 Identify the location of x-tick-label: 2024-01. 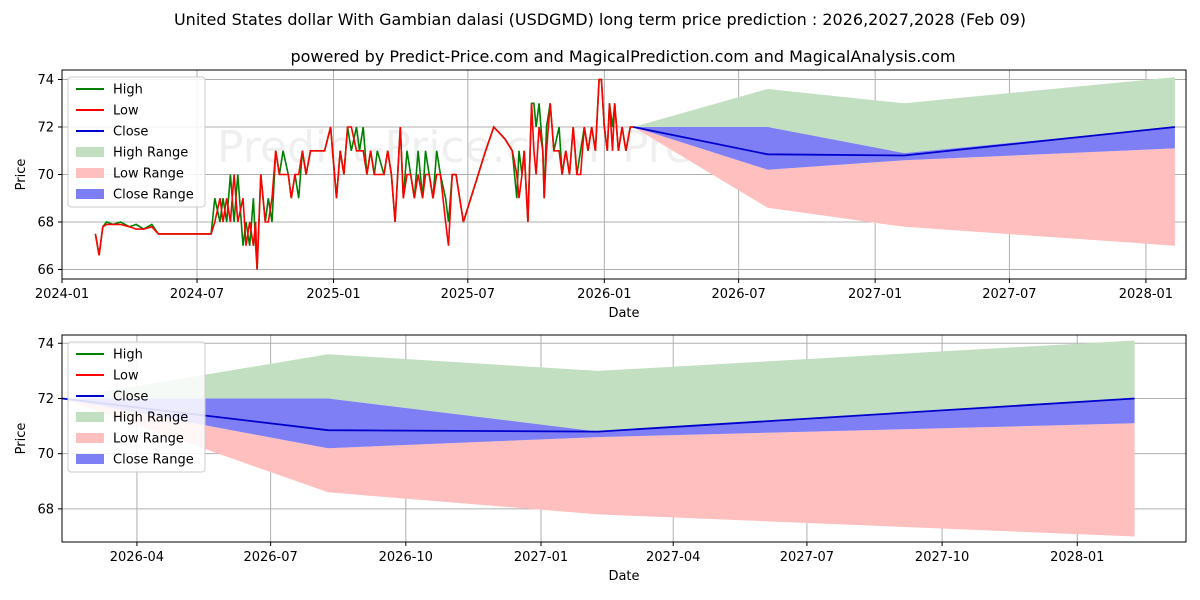
(62, 294).